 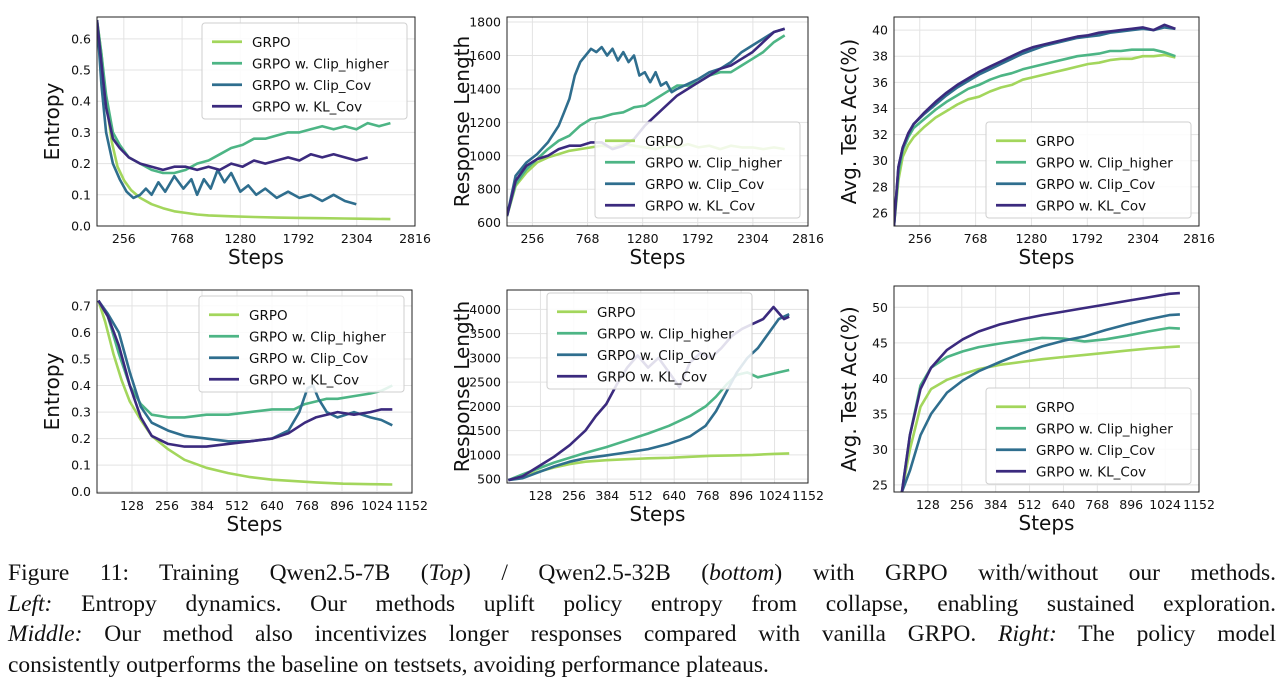 What do you see at coordinates (713, 163) in the screenshot?
I see `top-length-legend-label-1: GRPO w. Clip_higher` at bounding box center [713, 163].